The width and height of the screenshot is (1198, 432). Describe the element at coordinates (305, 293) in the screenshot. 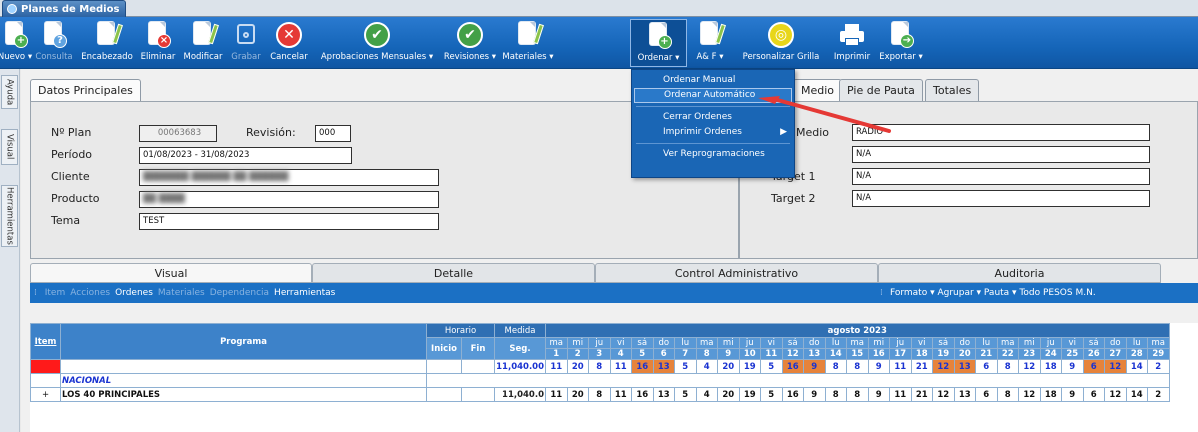

I see `grid-toolbar-herramientas: Herramientas` at that location.